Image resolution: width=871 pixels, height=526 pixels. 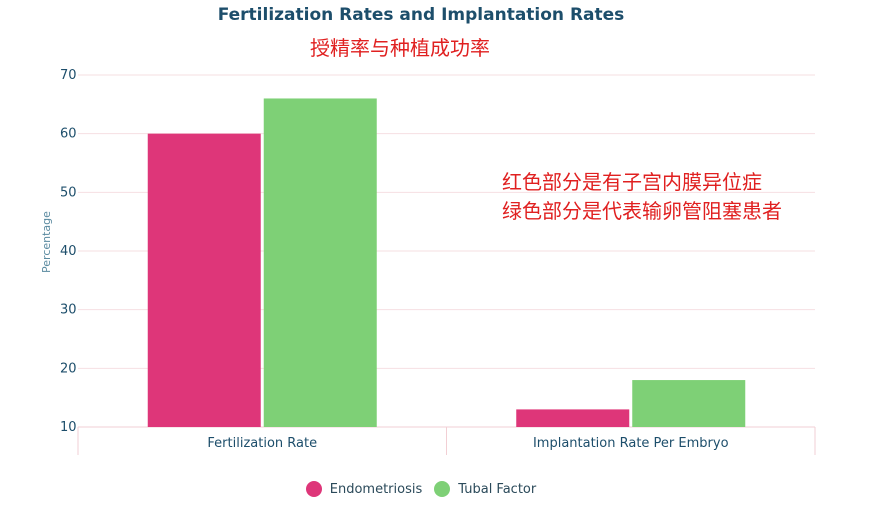 I want to click on x-category-label: Fertilization Rate, so click(x=262, y=443).